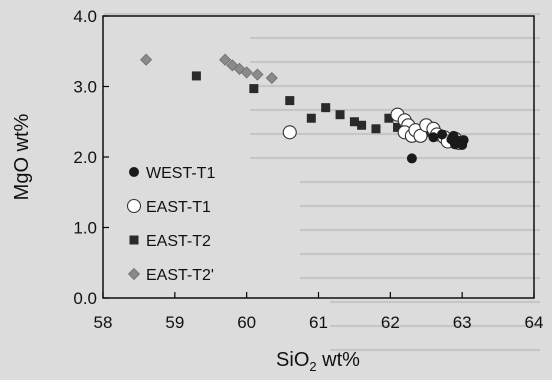 This screenshot has width=552, height=380. I want to click on legend-label: EAST-T2', so click(180, 275).